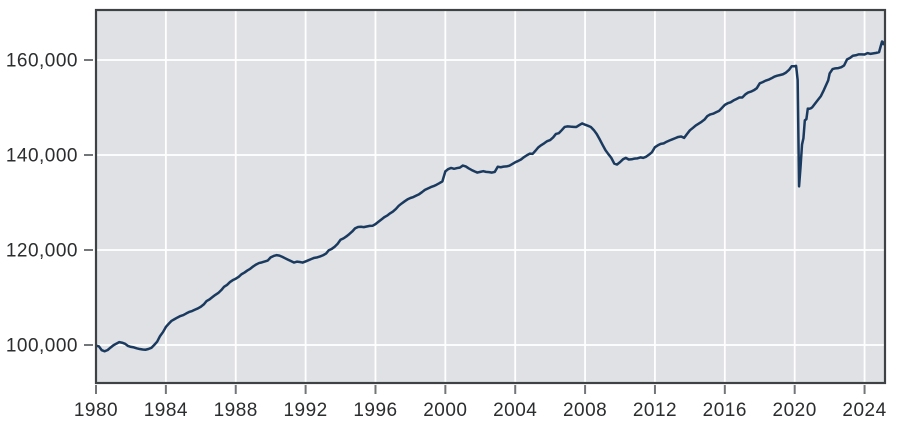  What do you see at coordinates (864, 410) in the screenshot?
I see `x-tick-label-2024: 2024` at bounding box center [864, 410].